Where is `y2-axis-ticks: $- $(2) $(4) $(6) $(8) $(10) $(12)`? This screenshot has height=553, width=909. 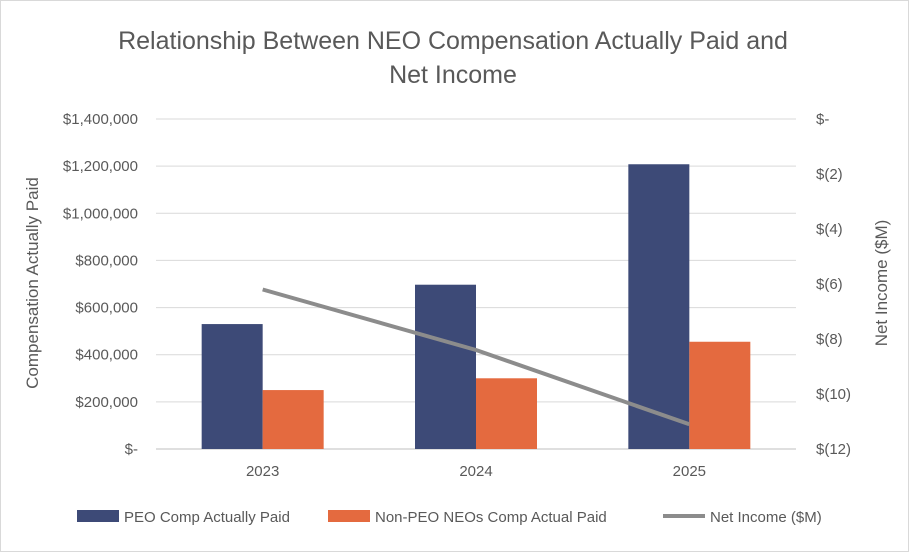 y2-axis-ticks: $- $(2) $(4) $(6) $(8) $(10) $(12) is located at coordinates (833, 284).